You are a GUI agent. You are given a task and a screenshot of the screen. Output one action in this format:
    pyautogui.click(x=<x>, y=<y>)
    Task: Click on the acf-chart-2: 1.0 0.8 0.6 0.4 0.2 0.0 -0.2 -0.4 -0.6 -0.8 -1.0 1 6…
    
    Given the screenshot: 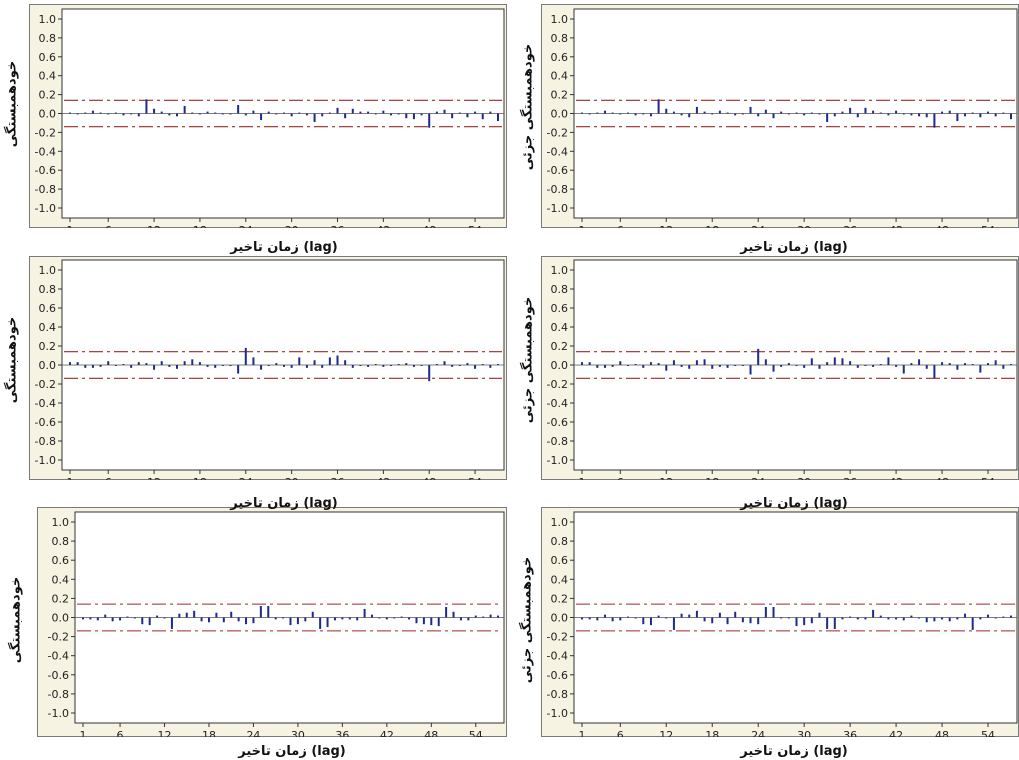 What is the action you would take?
    pyautogui.click(x=268, y=372)
    